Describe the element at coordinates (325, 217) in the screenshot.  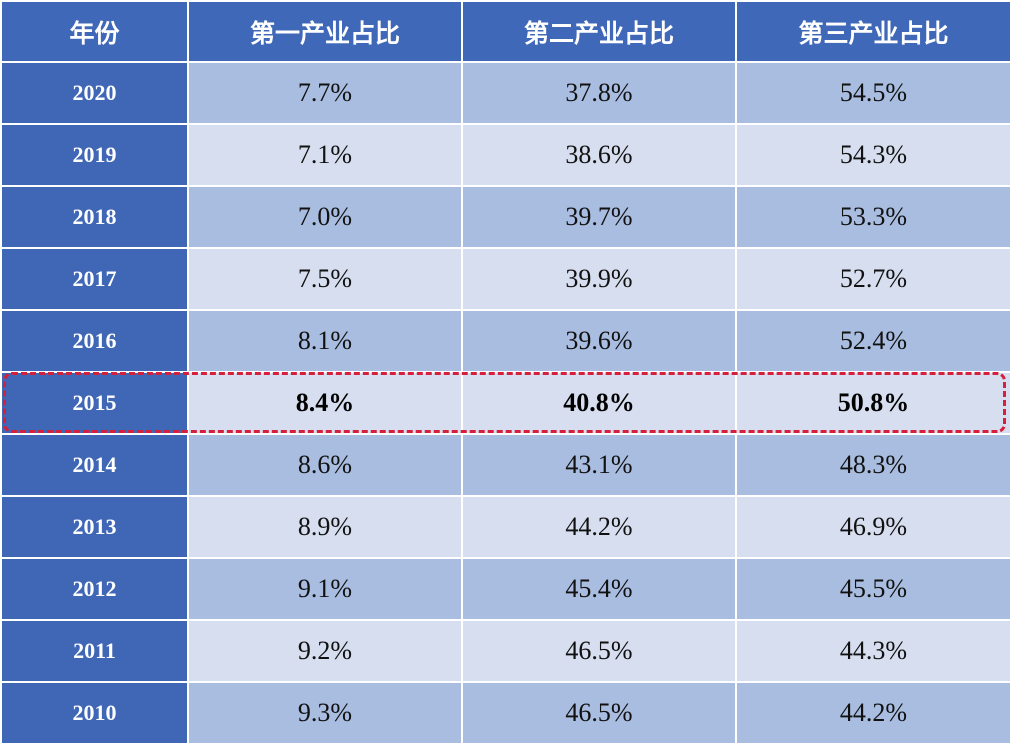
I see `primary-share-cell: 7.0%` at that location.